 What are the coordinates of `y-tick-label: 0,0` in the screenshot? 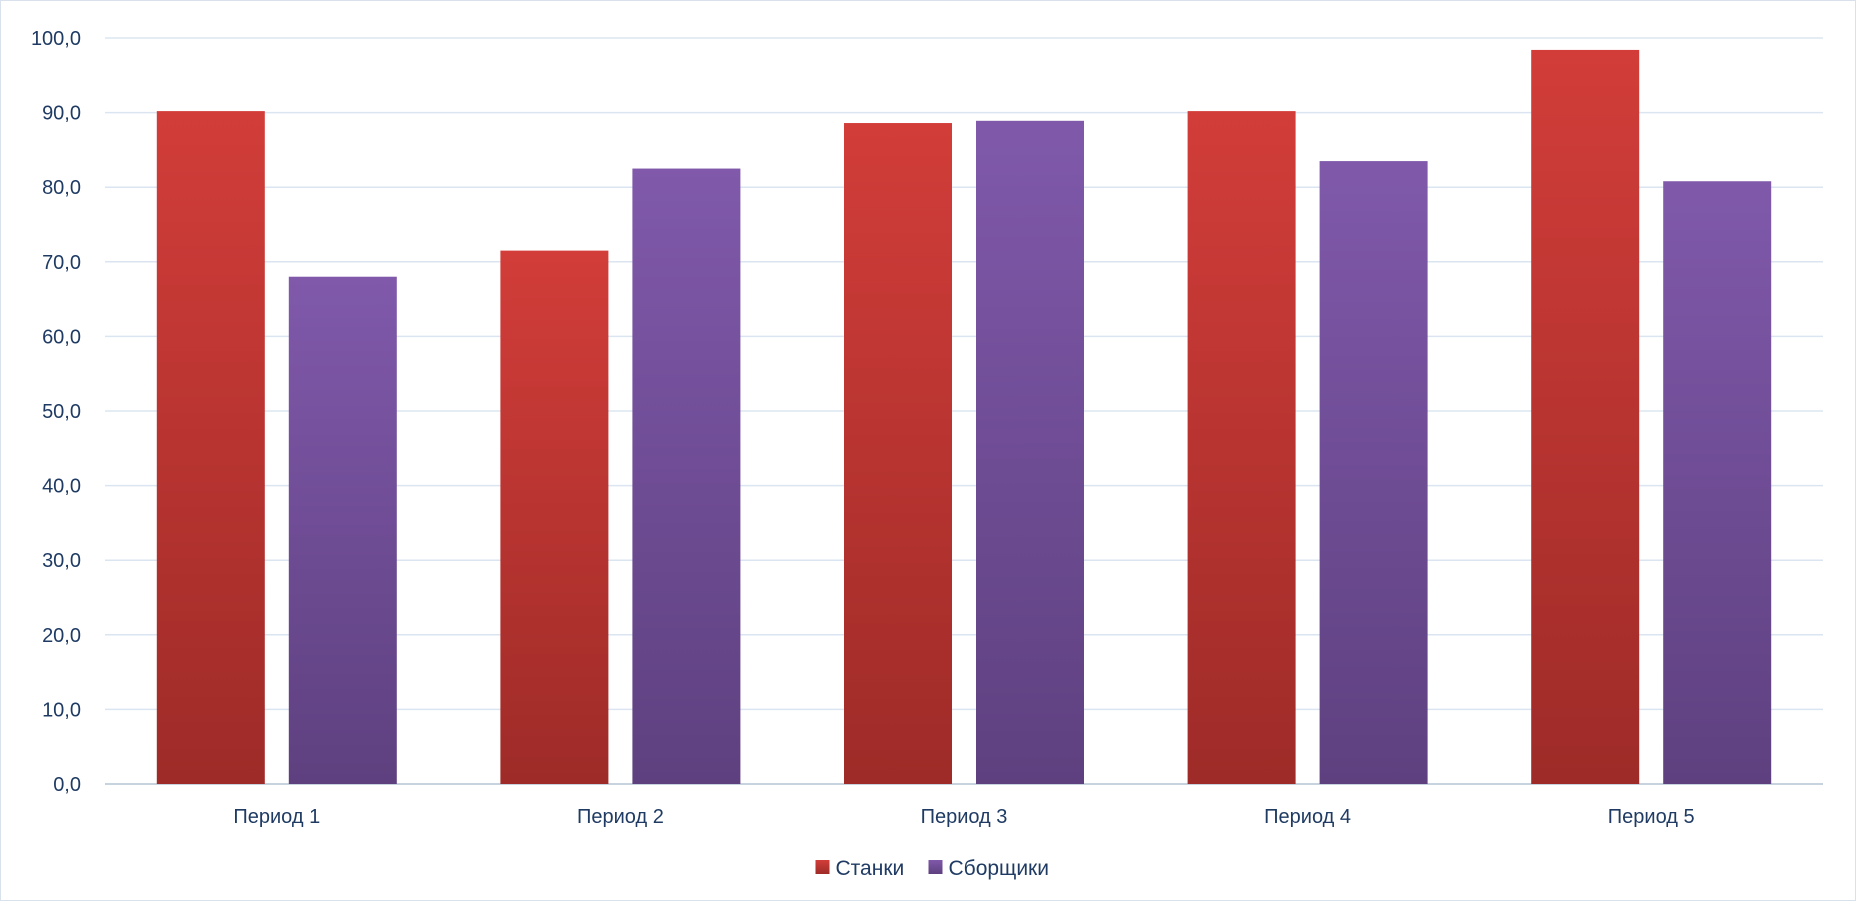 It's located at (67, 785).